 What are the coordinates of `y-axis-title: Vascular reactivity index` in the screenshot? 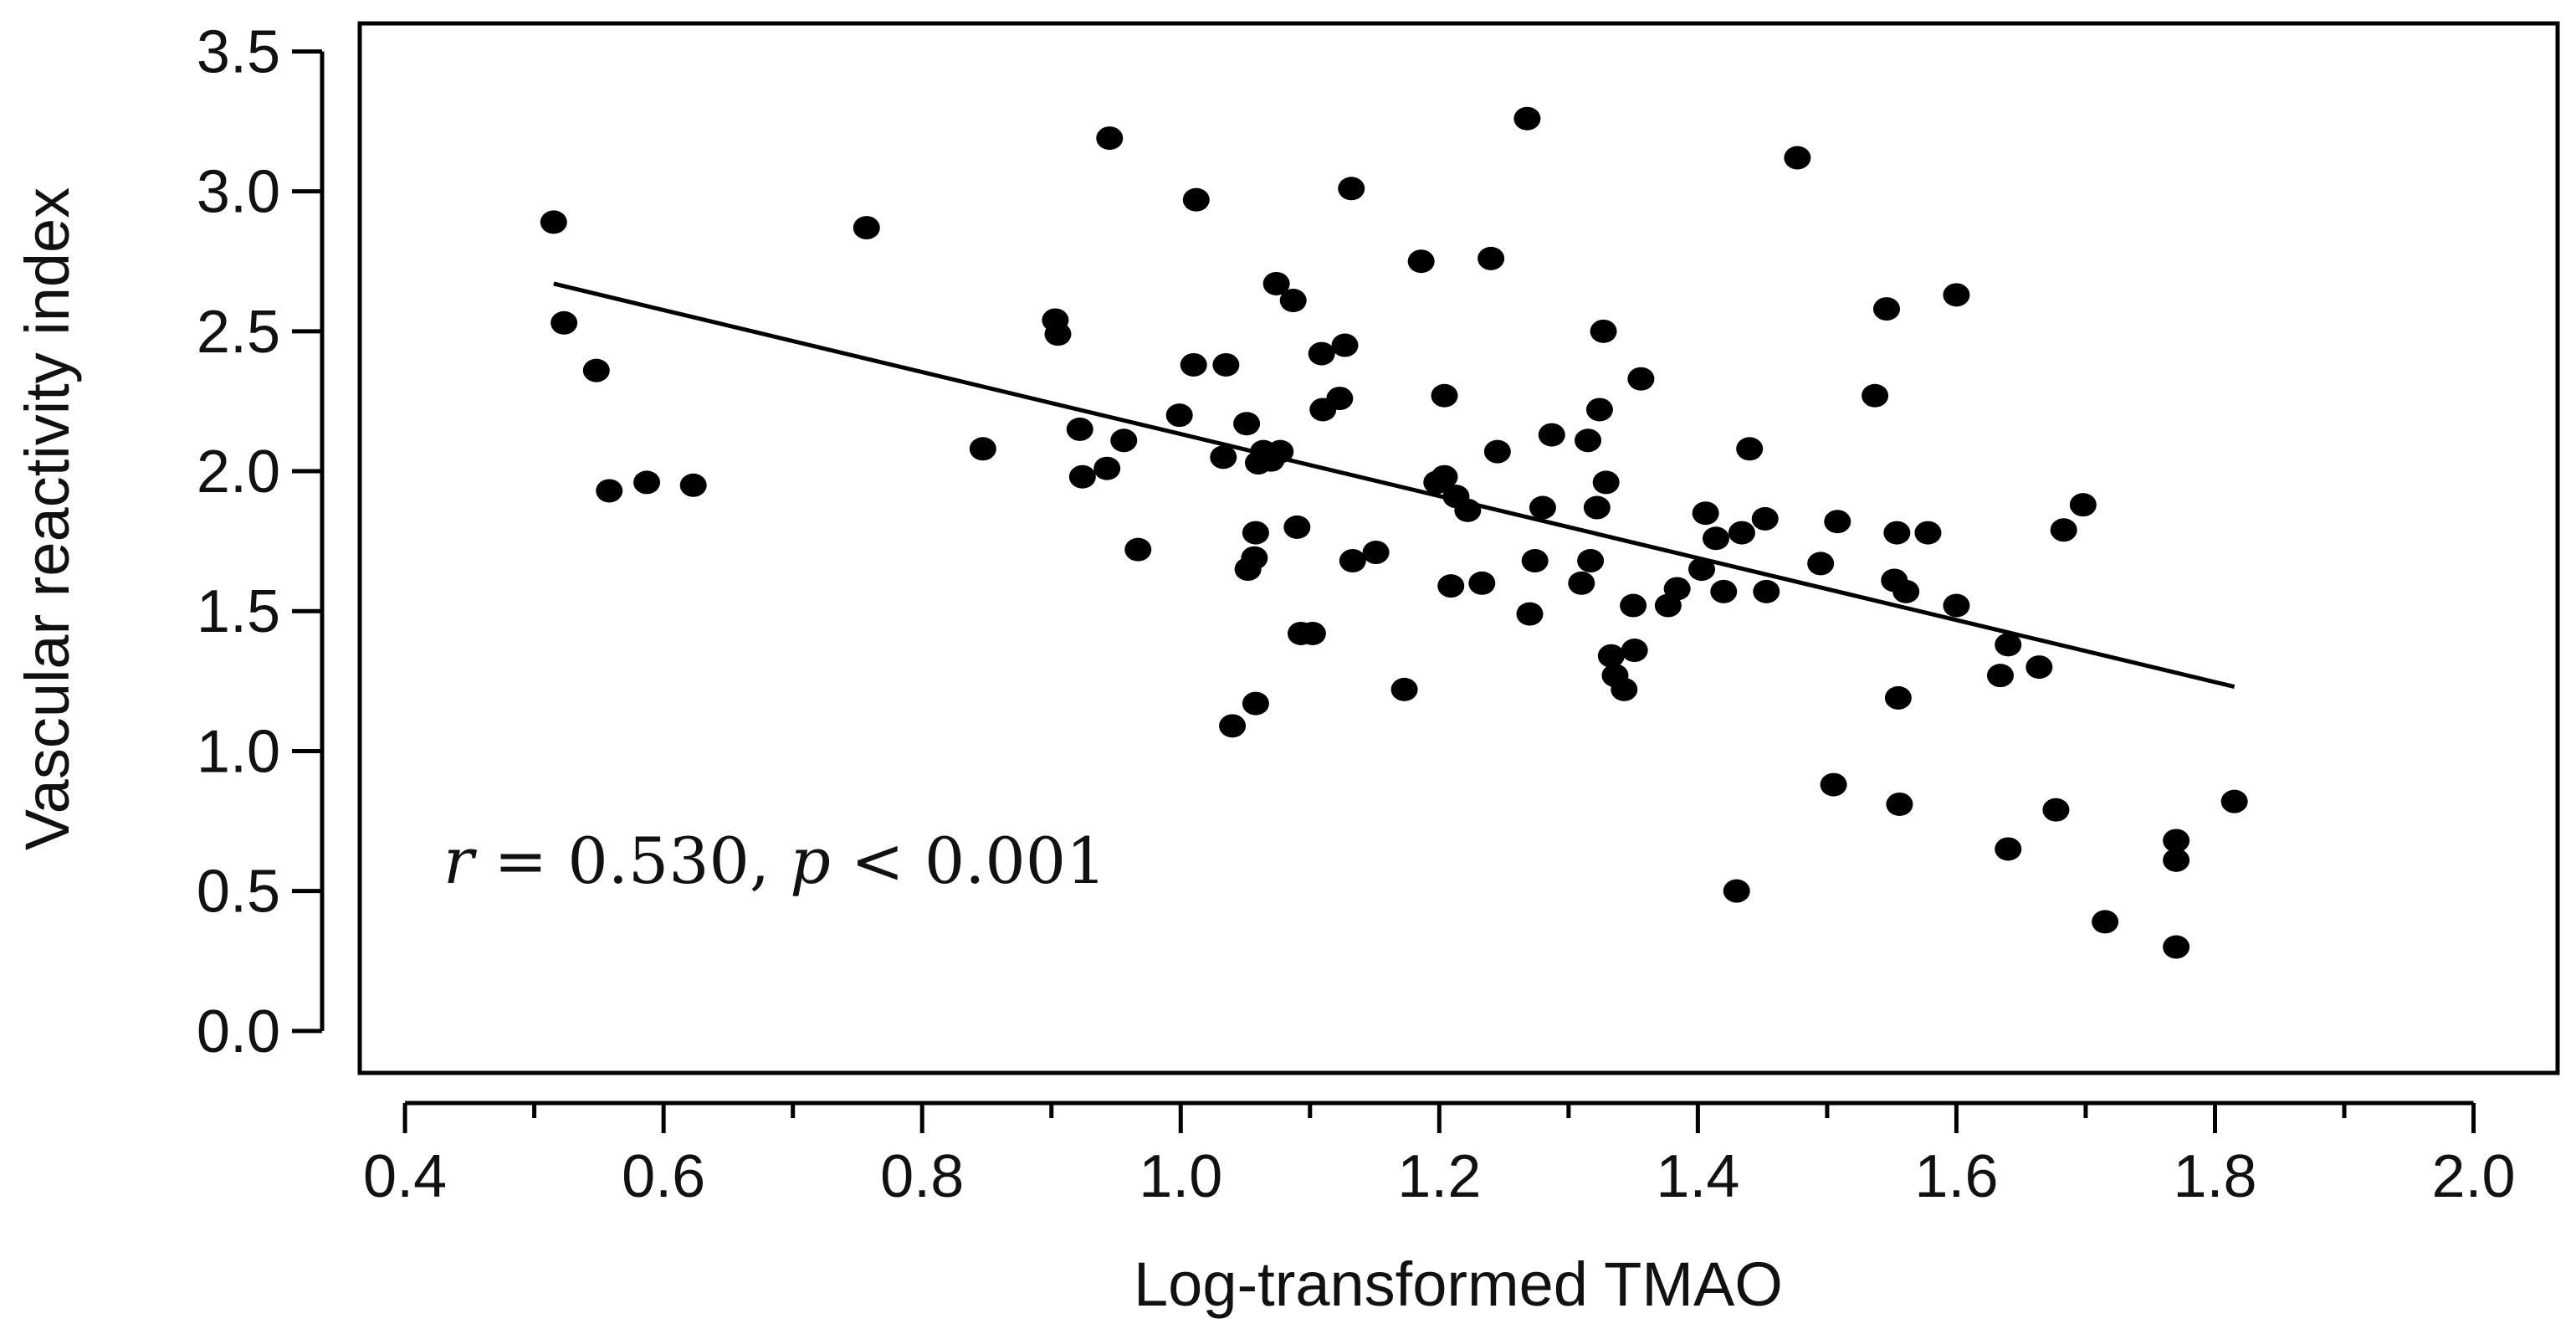 It's located at (48, 518).